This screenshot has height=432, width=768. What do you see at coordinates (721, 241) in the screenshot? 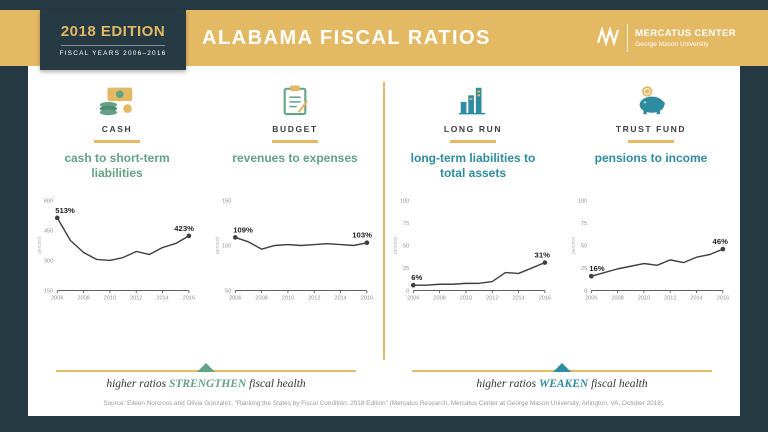
I see `svg-text: 46%` at bounding box center [721, 241].